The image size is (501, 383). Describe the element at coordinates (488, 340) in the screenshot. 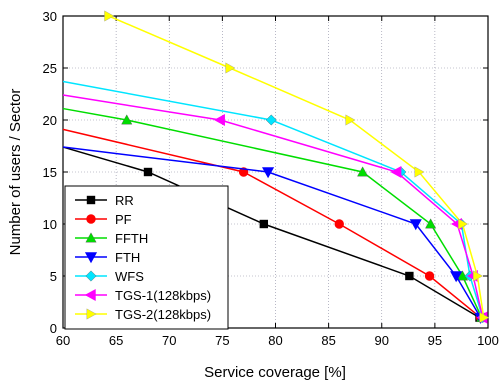

I see `x-tick-label: 100` at that location.